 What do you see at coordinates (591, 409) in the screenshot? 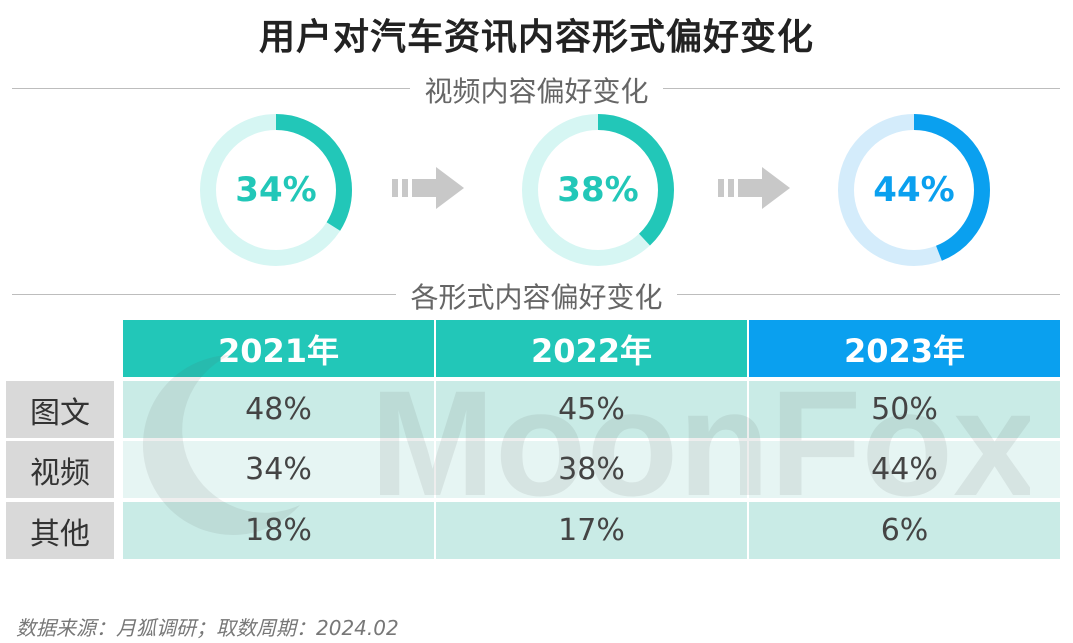
I see `table-cell: 45%` at bounding box center [591, 409].